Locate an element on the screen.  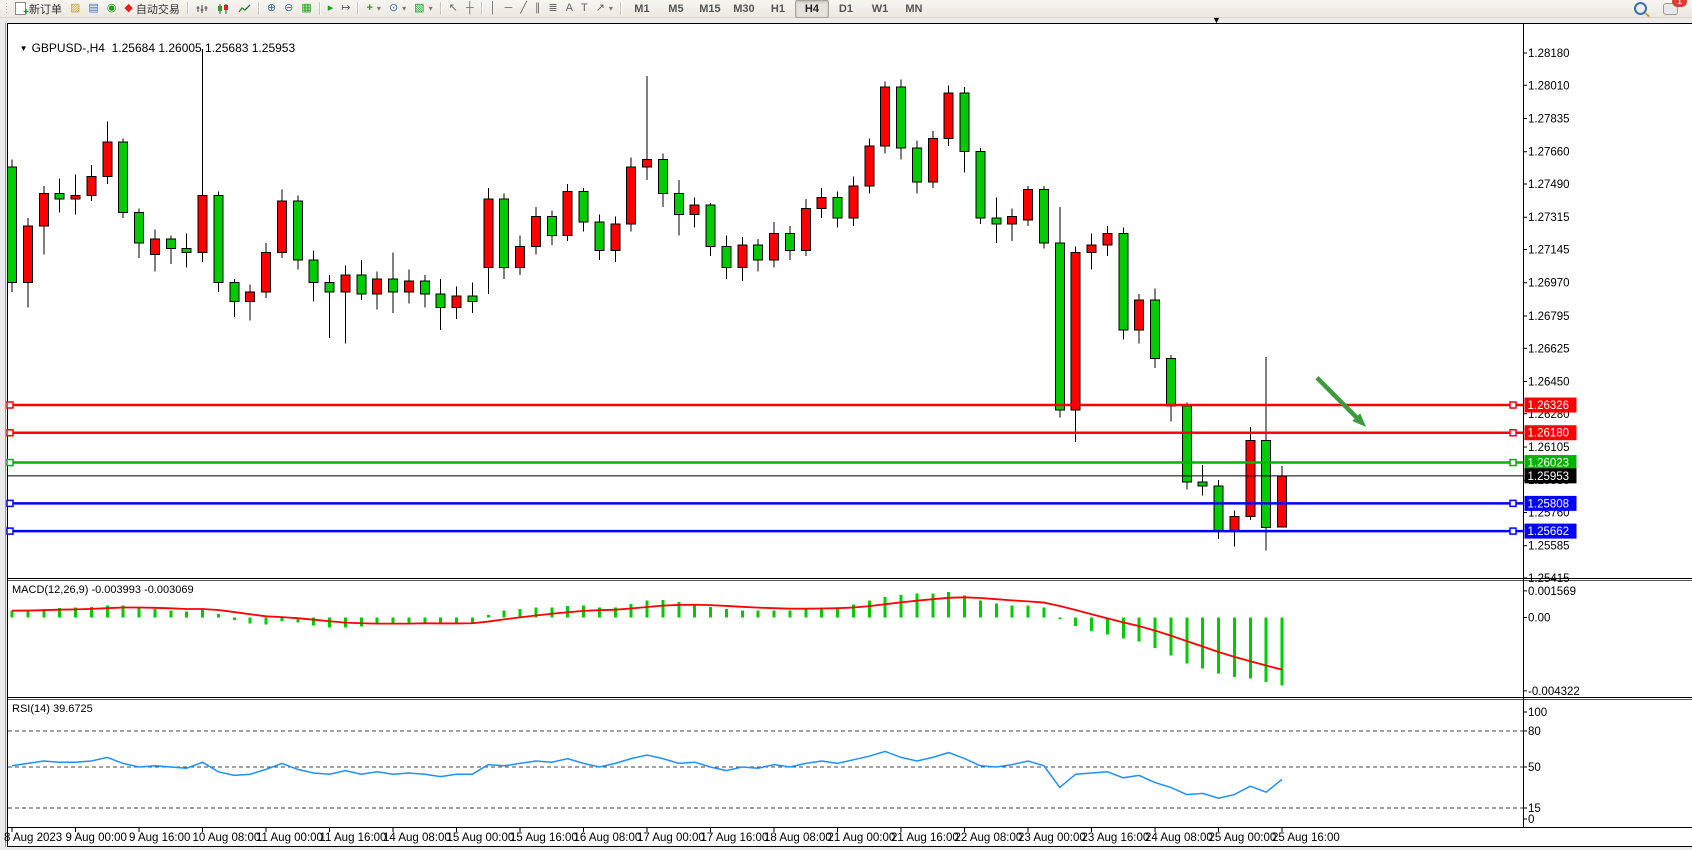
autotrading-label: 自动交易 is located at coordinates (157, 9).